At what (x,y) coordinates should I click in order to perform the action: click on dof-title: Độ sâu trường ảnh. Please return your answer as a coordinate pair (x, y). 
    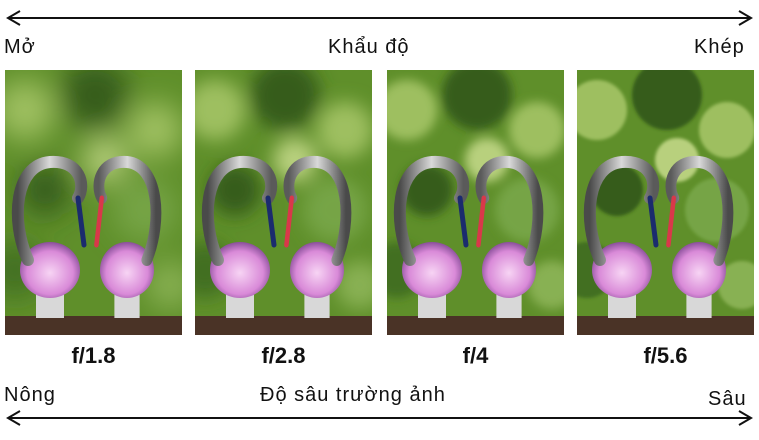
    Looking at the image, I should click on (353, 395).